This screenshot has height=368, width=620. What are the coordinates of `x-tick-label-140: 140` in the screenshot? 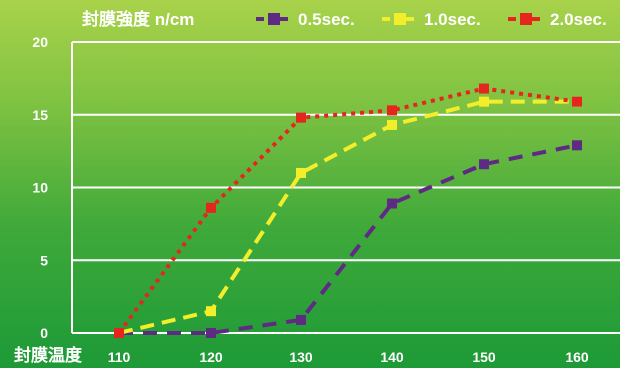 It's located at (392, 357).